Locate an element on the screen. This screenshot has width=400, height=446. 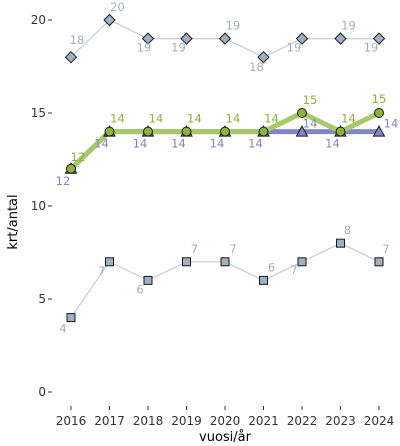
x-tick-label: 2021 is located at coordinates (263, 421).